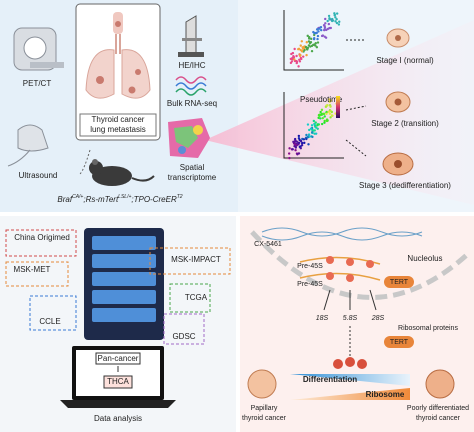 The image size is (474, 432). I want to click on polymerases, so click(350, 269).